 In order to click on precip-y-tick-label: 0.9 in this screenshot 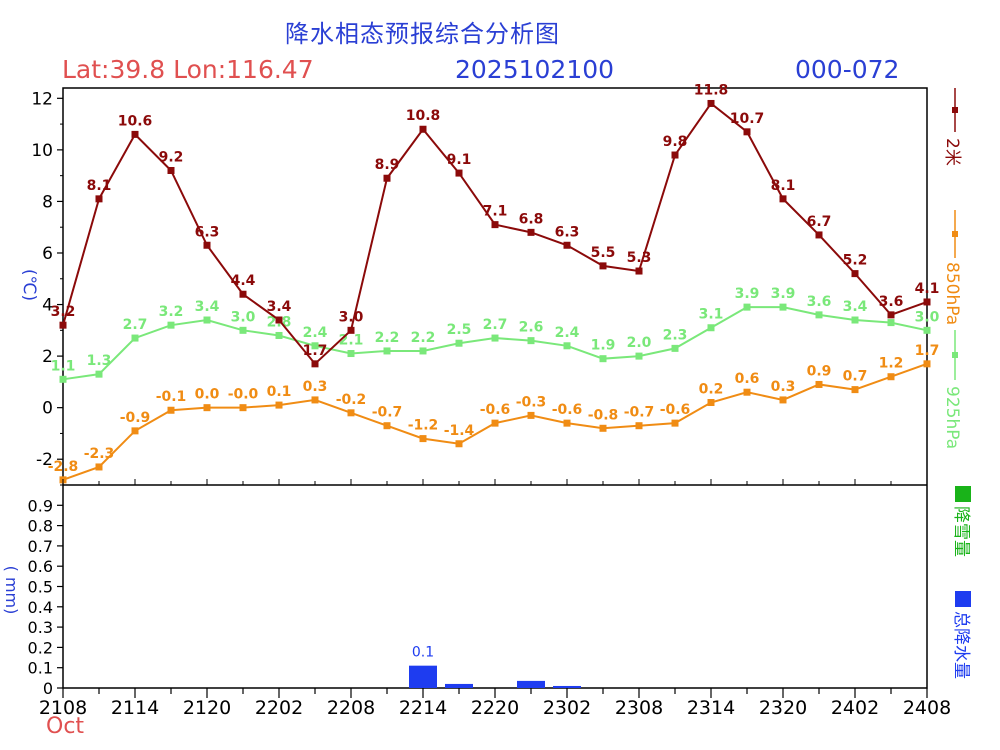, I will do `click(40, 505)`.